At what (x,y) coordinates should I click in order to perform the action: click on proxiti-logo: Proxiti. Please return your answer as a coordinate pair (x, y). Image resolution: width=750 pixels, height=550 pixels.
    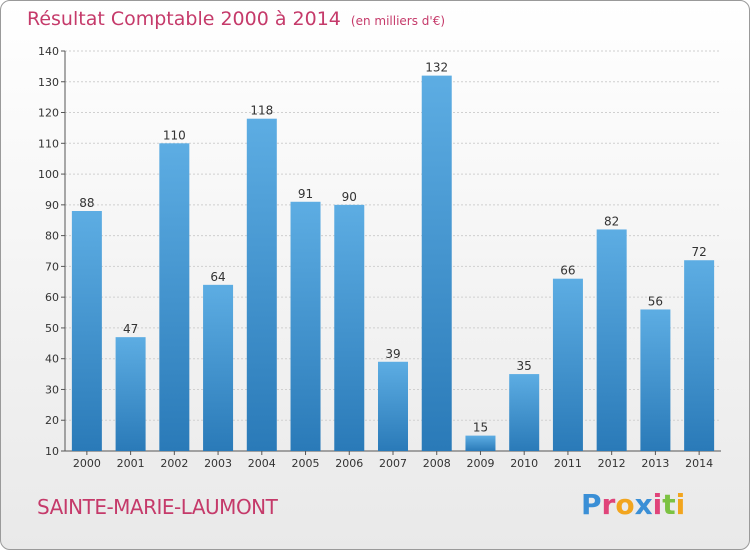
    Looking at the image, I should click on (633, 504).